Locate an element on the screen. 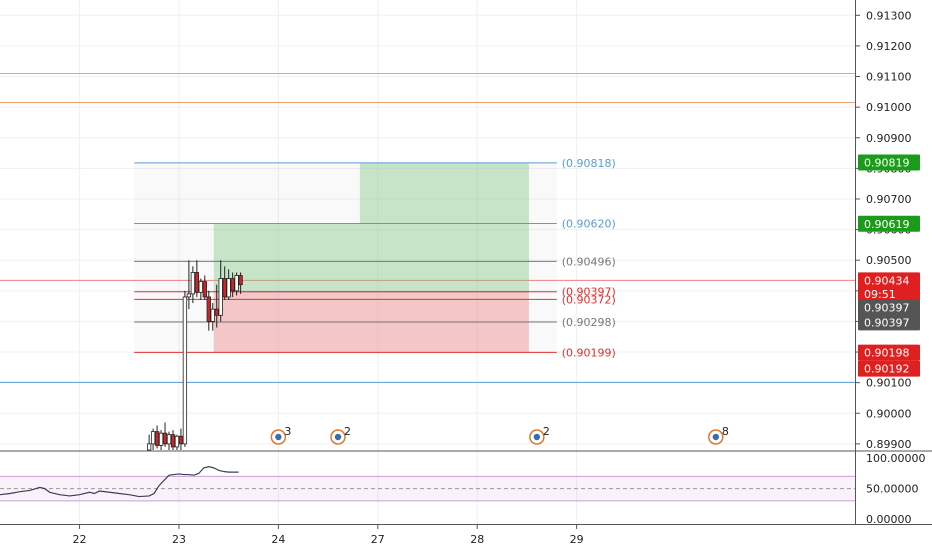 Image resolution: width=932 pixels, height=550 pixels. fib-level-label: (0.90298) is located at coordinates (589, 322).